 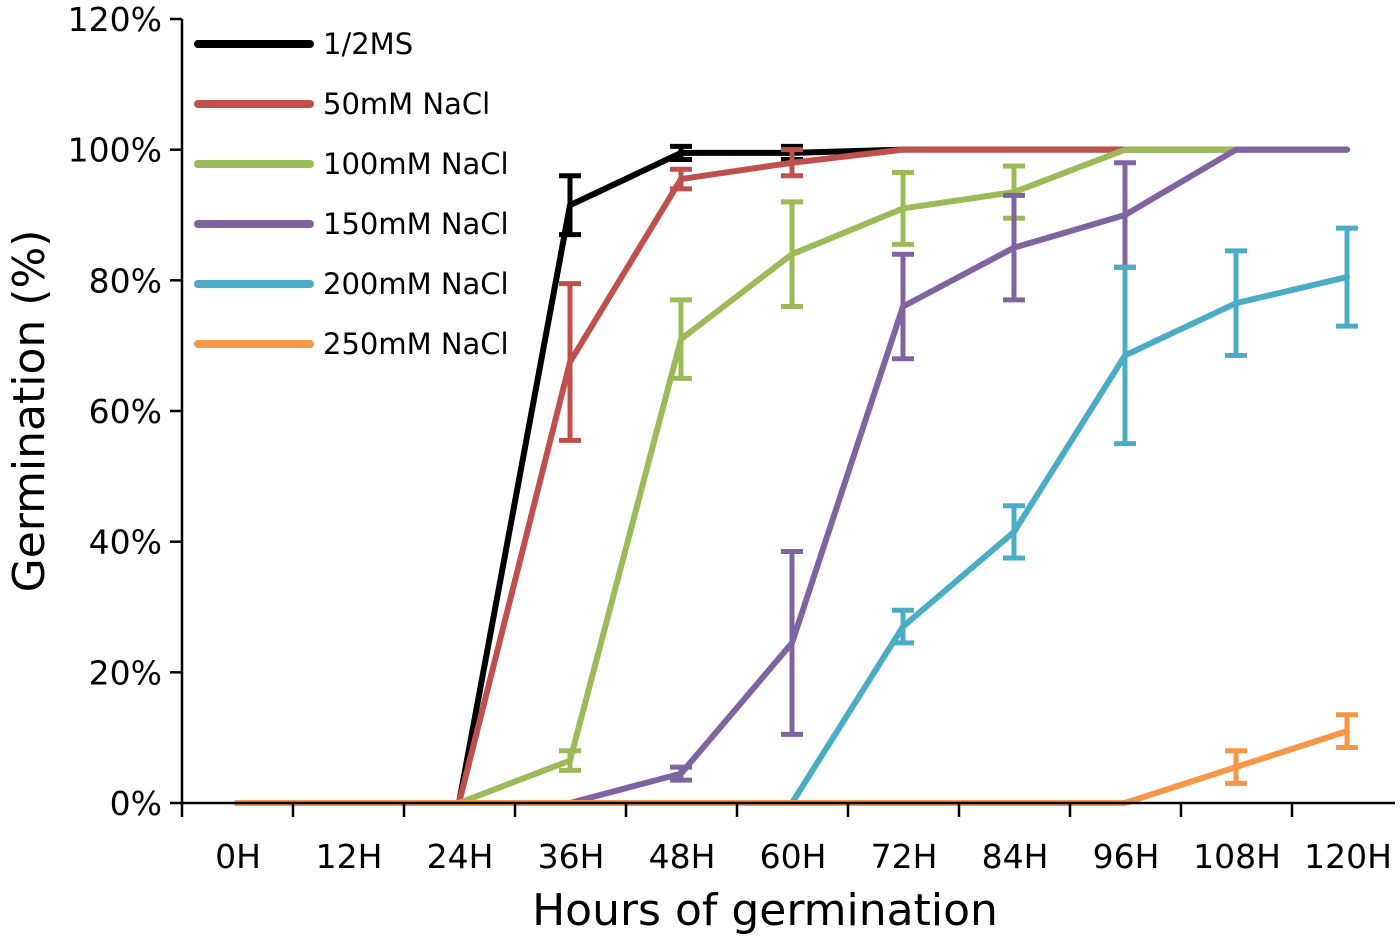 I want to click on legend-item: 250mM NaCl, so click(x=351, y=344).